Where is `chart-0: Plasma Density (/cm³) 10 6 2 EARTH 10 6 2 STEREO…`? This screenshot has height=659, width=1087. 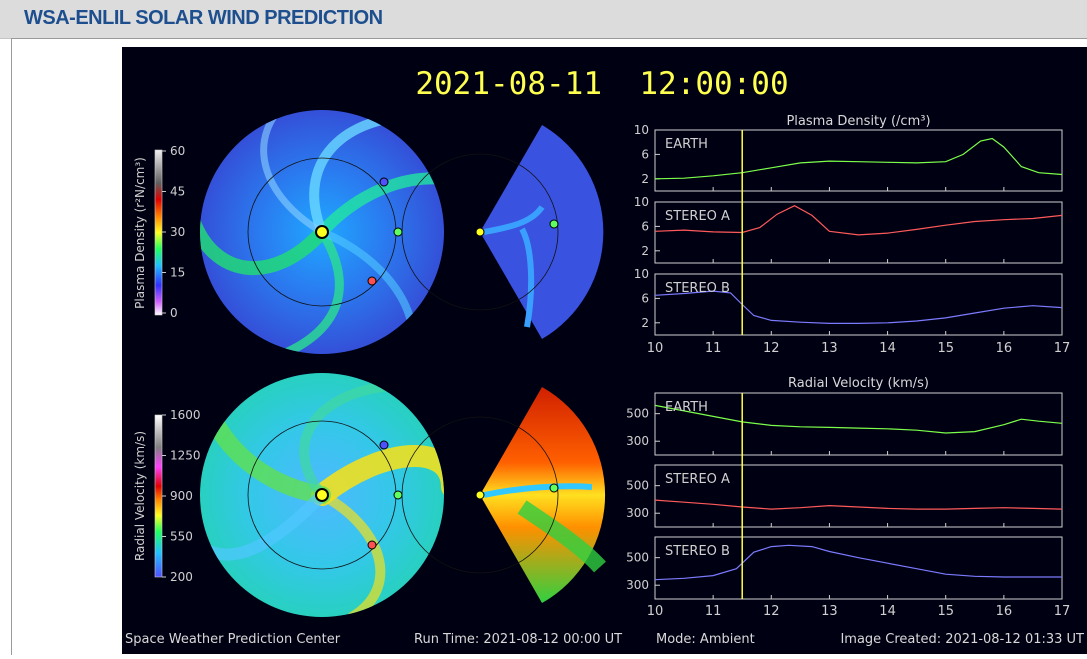
chart-0: Plasma Density (/cm³) 10 6 2 EARTH 10 6 2 STEREO… is located at coordinates (852, 235).